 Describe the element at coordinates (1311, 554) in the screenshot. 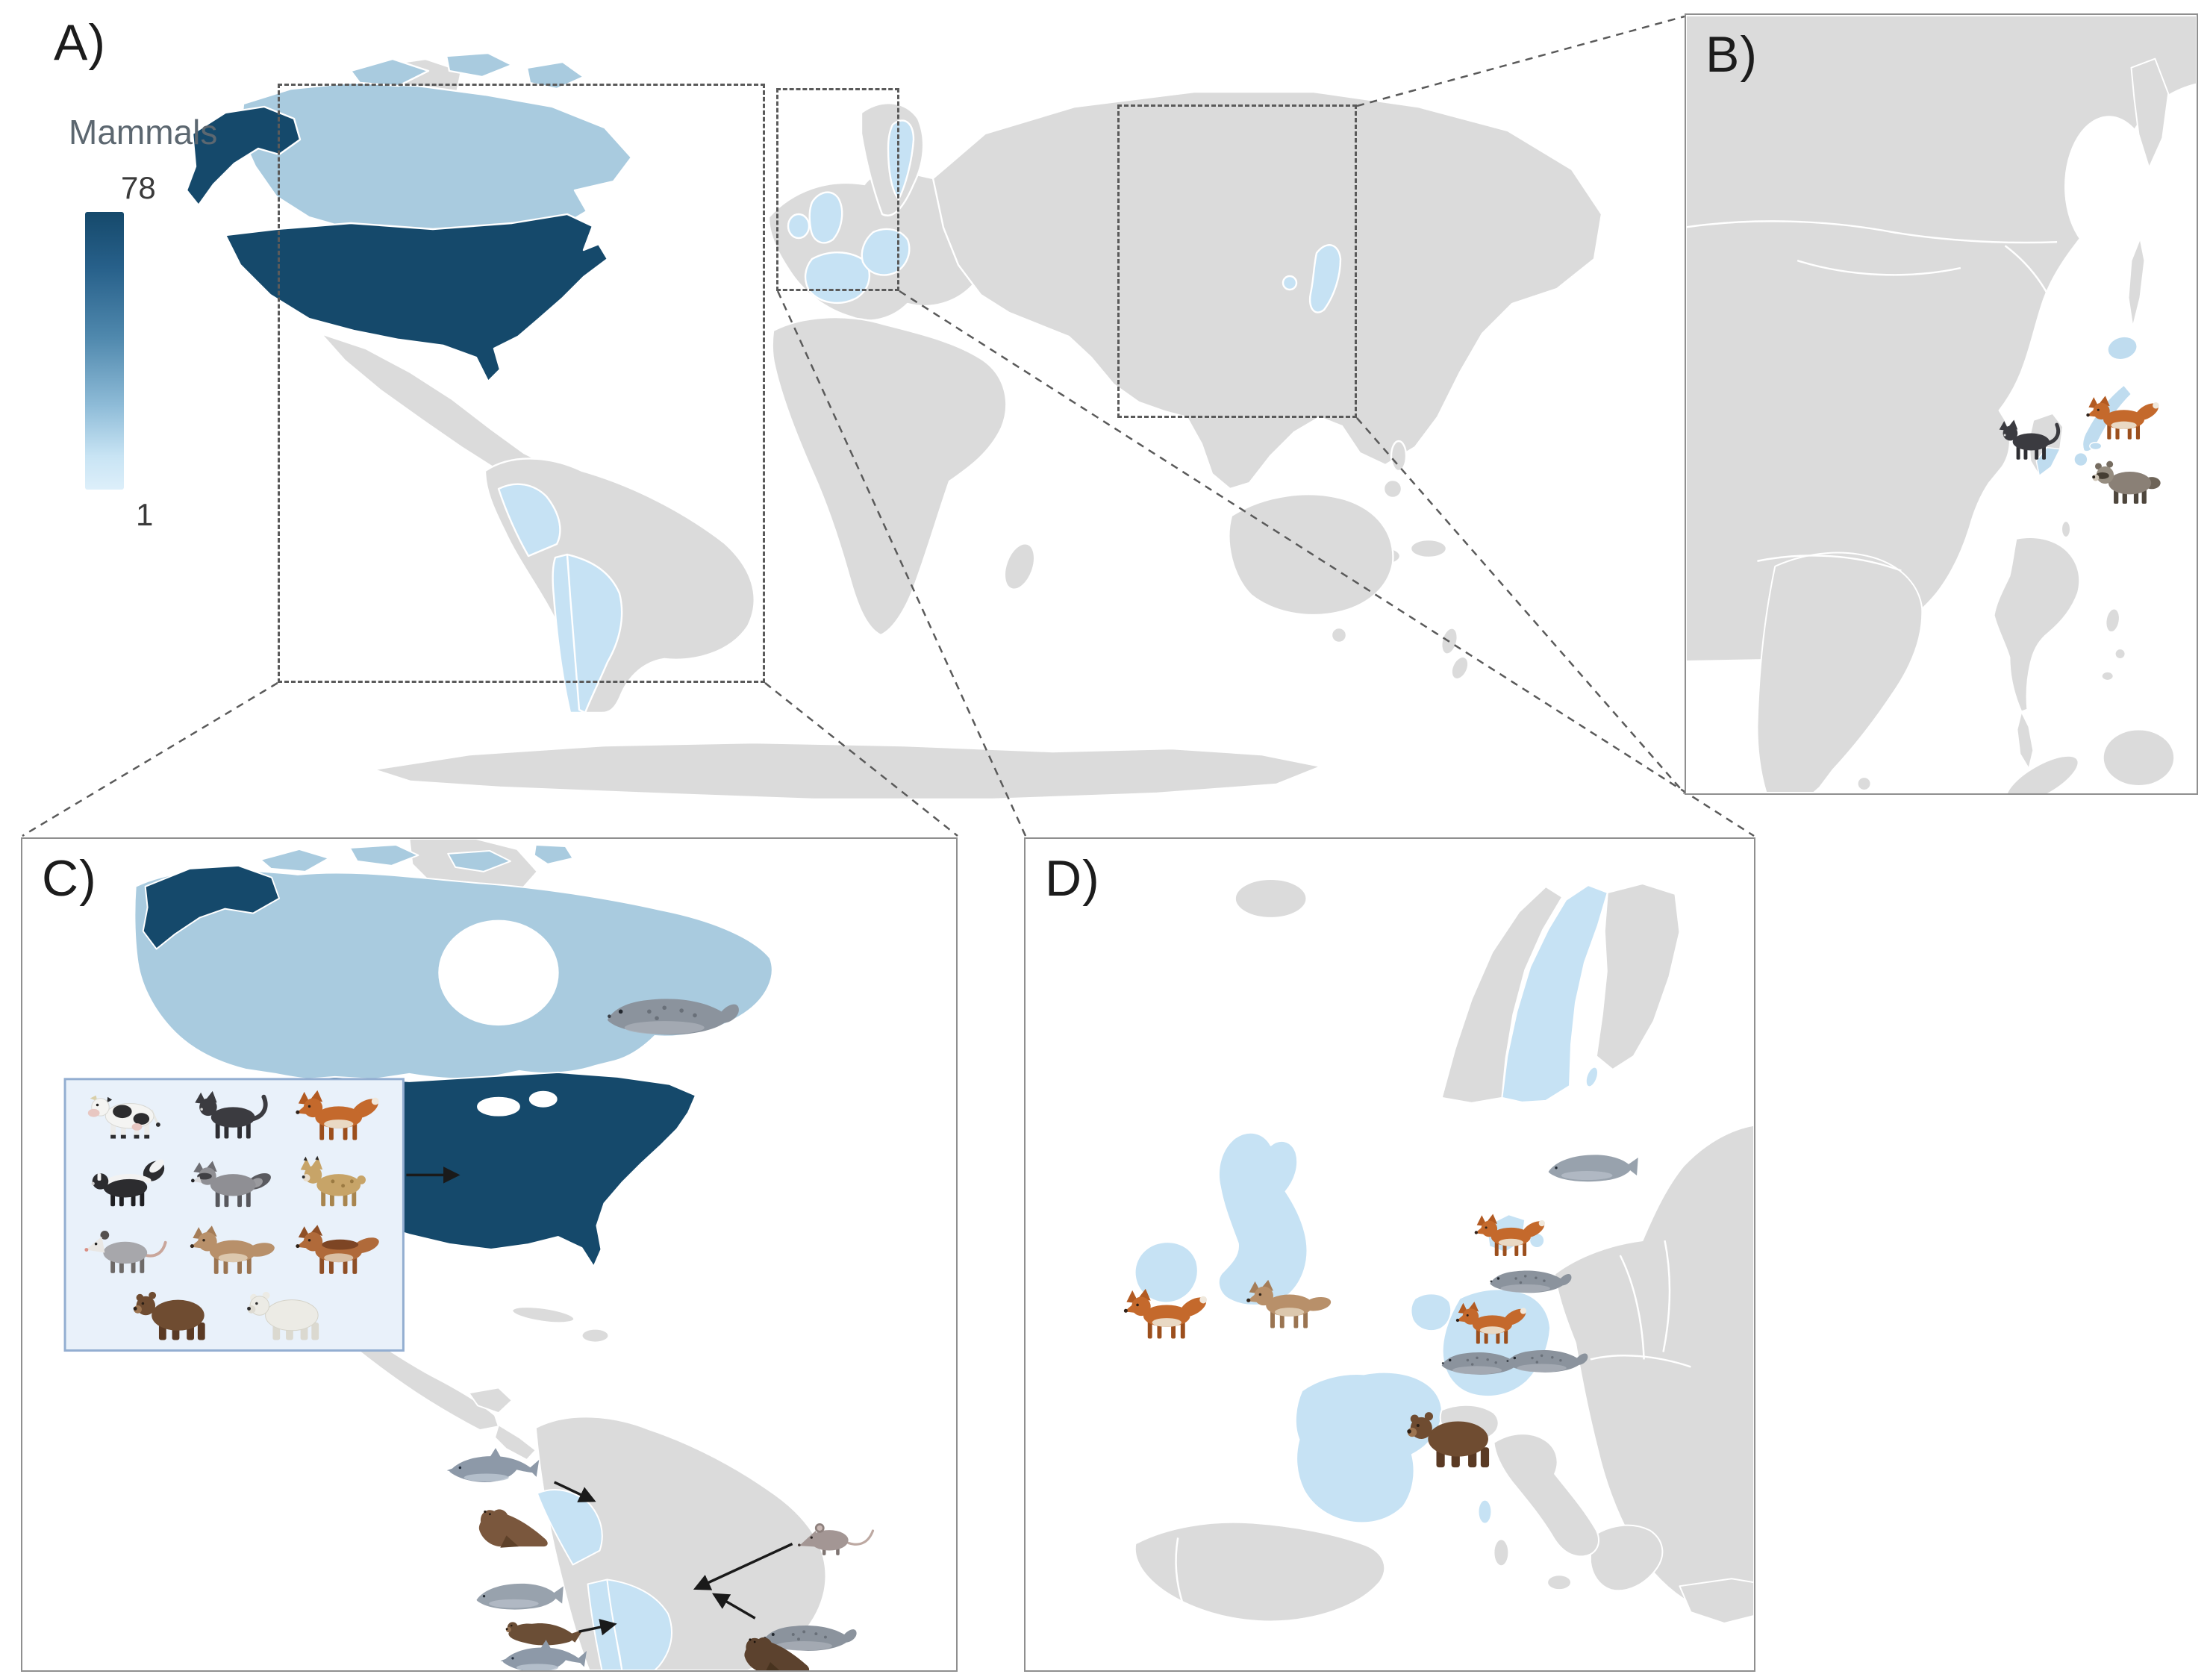

I see `country-australia` at that location.